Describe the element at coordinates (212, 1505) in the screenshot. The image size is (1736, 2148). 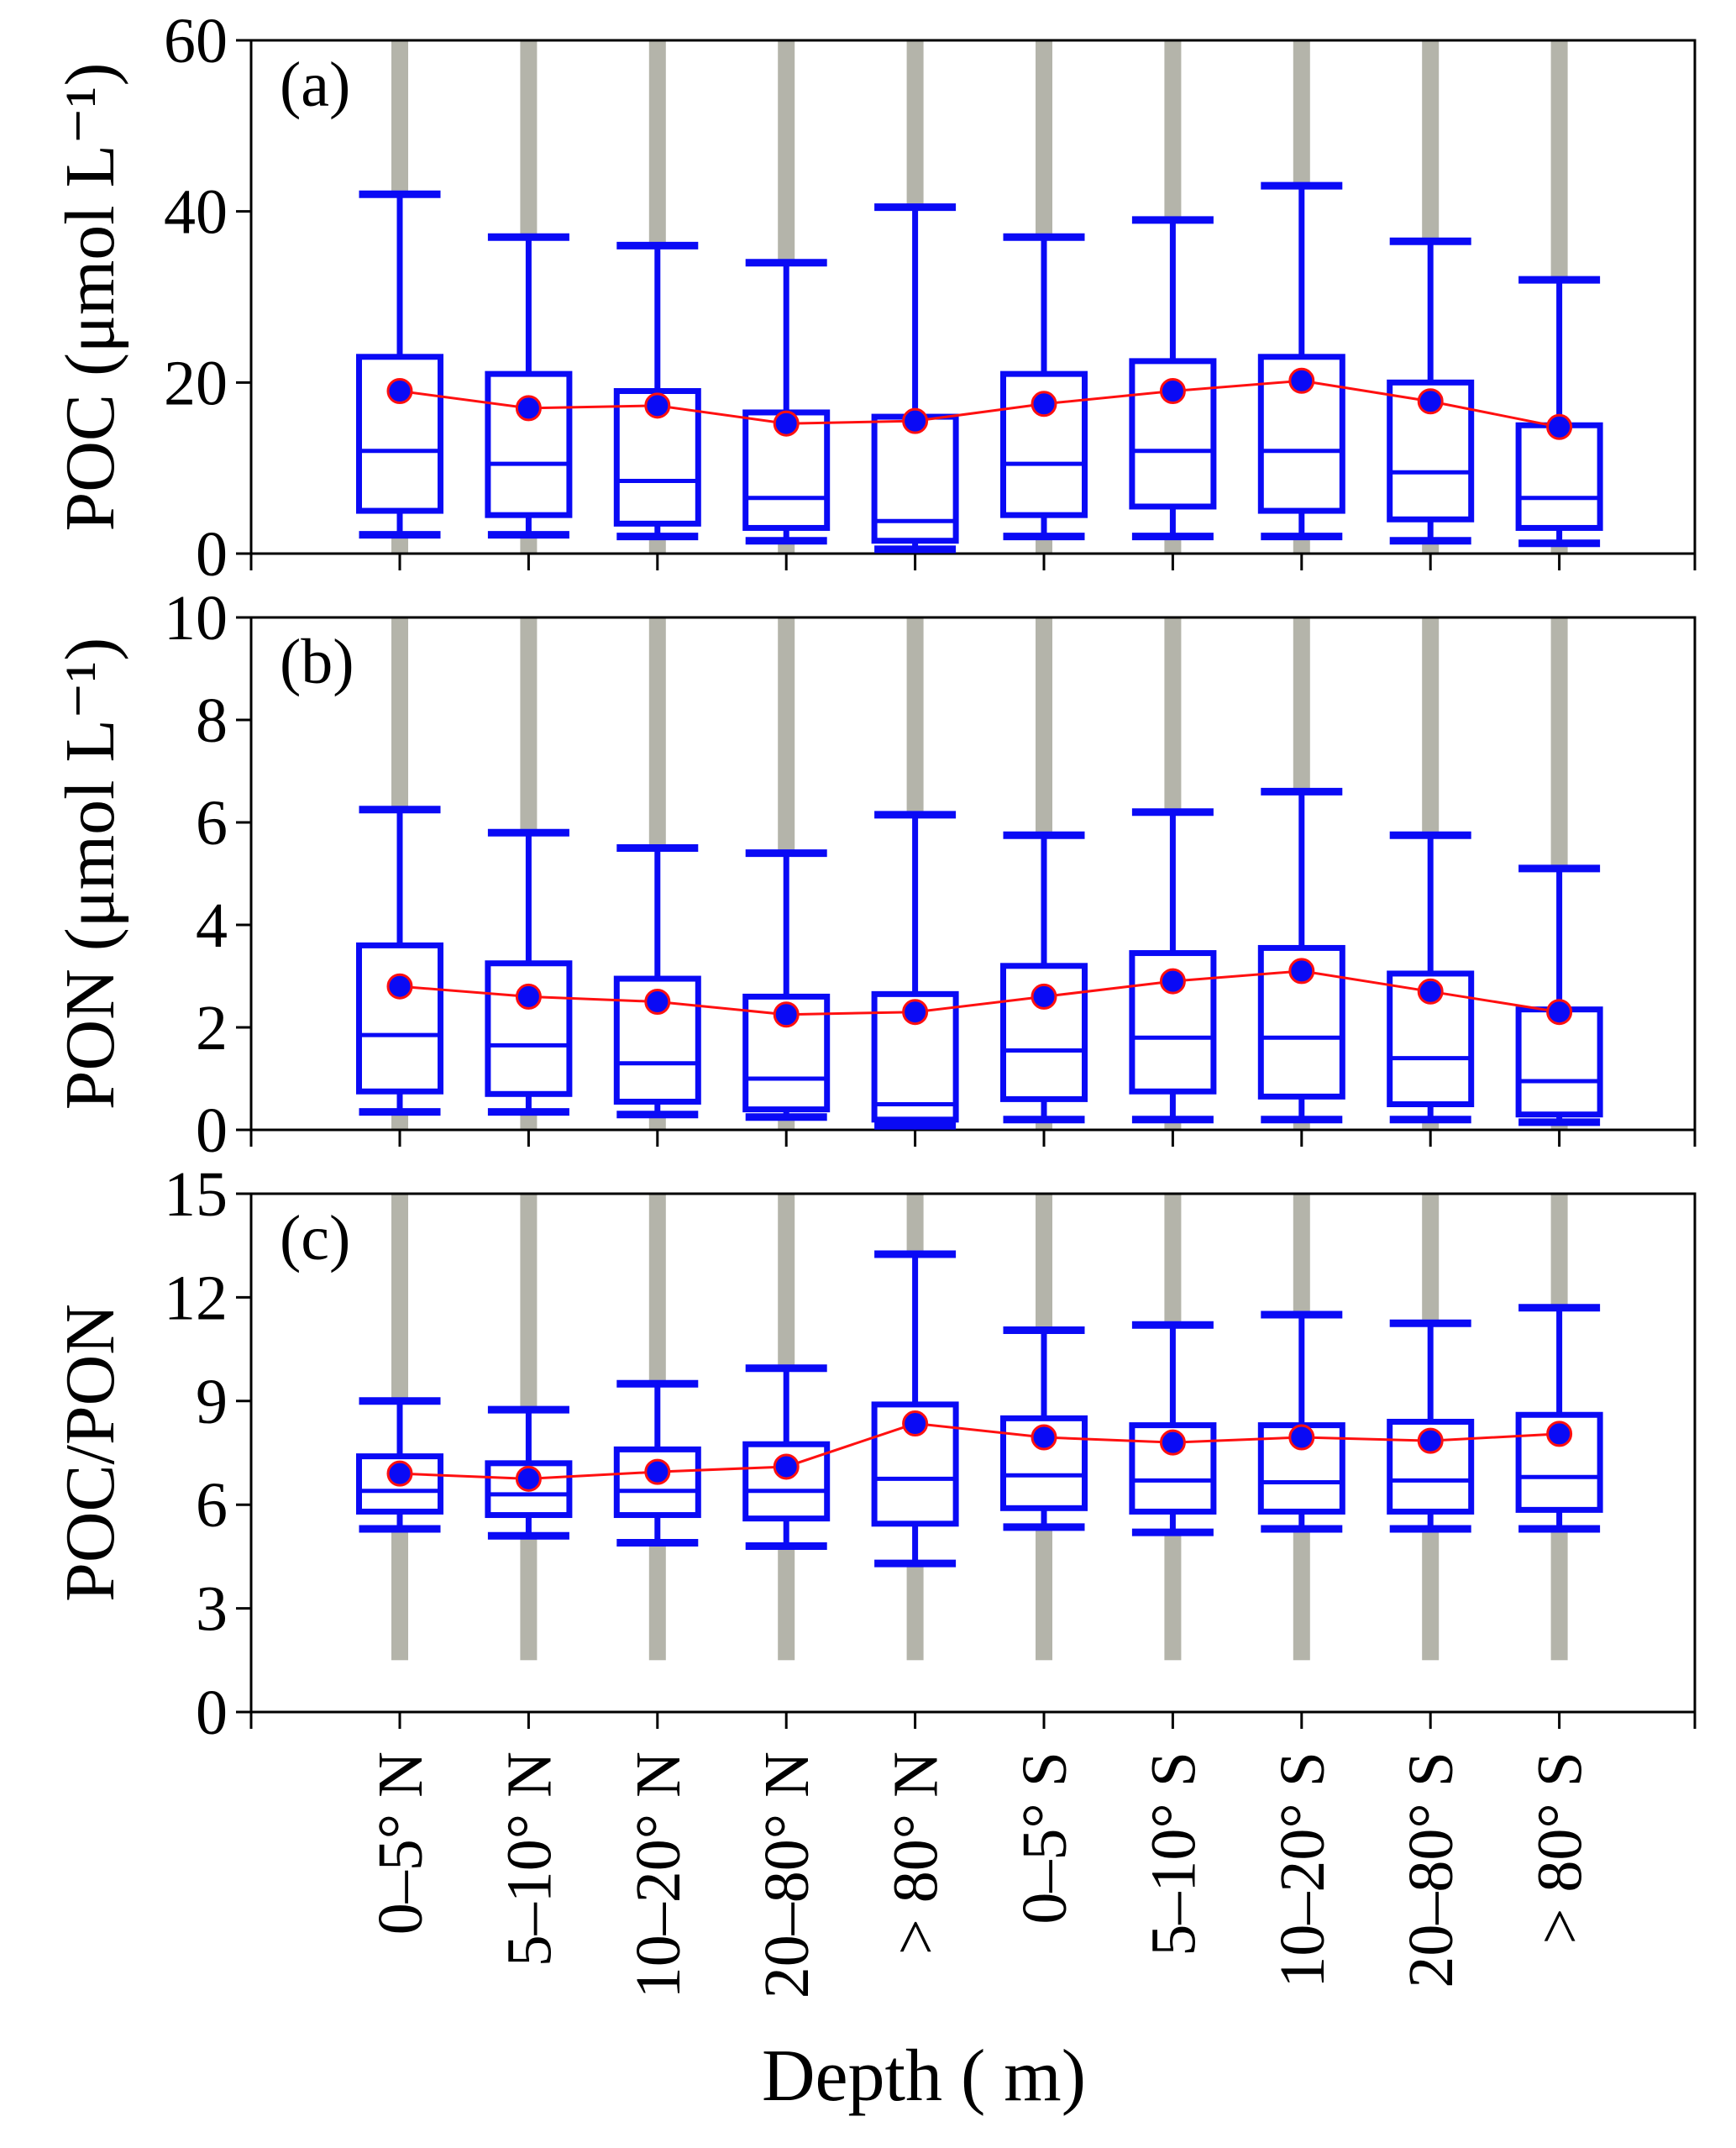
I see `y-tick-label: 6` at that location.